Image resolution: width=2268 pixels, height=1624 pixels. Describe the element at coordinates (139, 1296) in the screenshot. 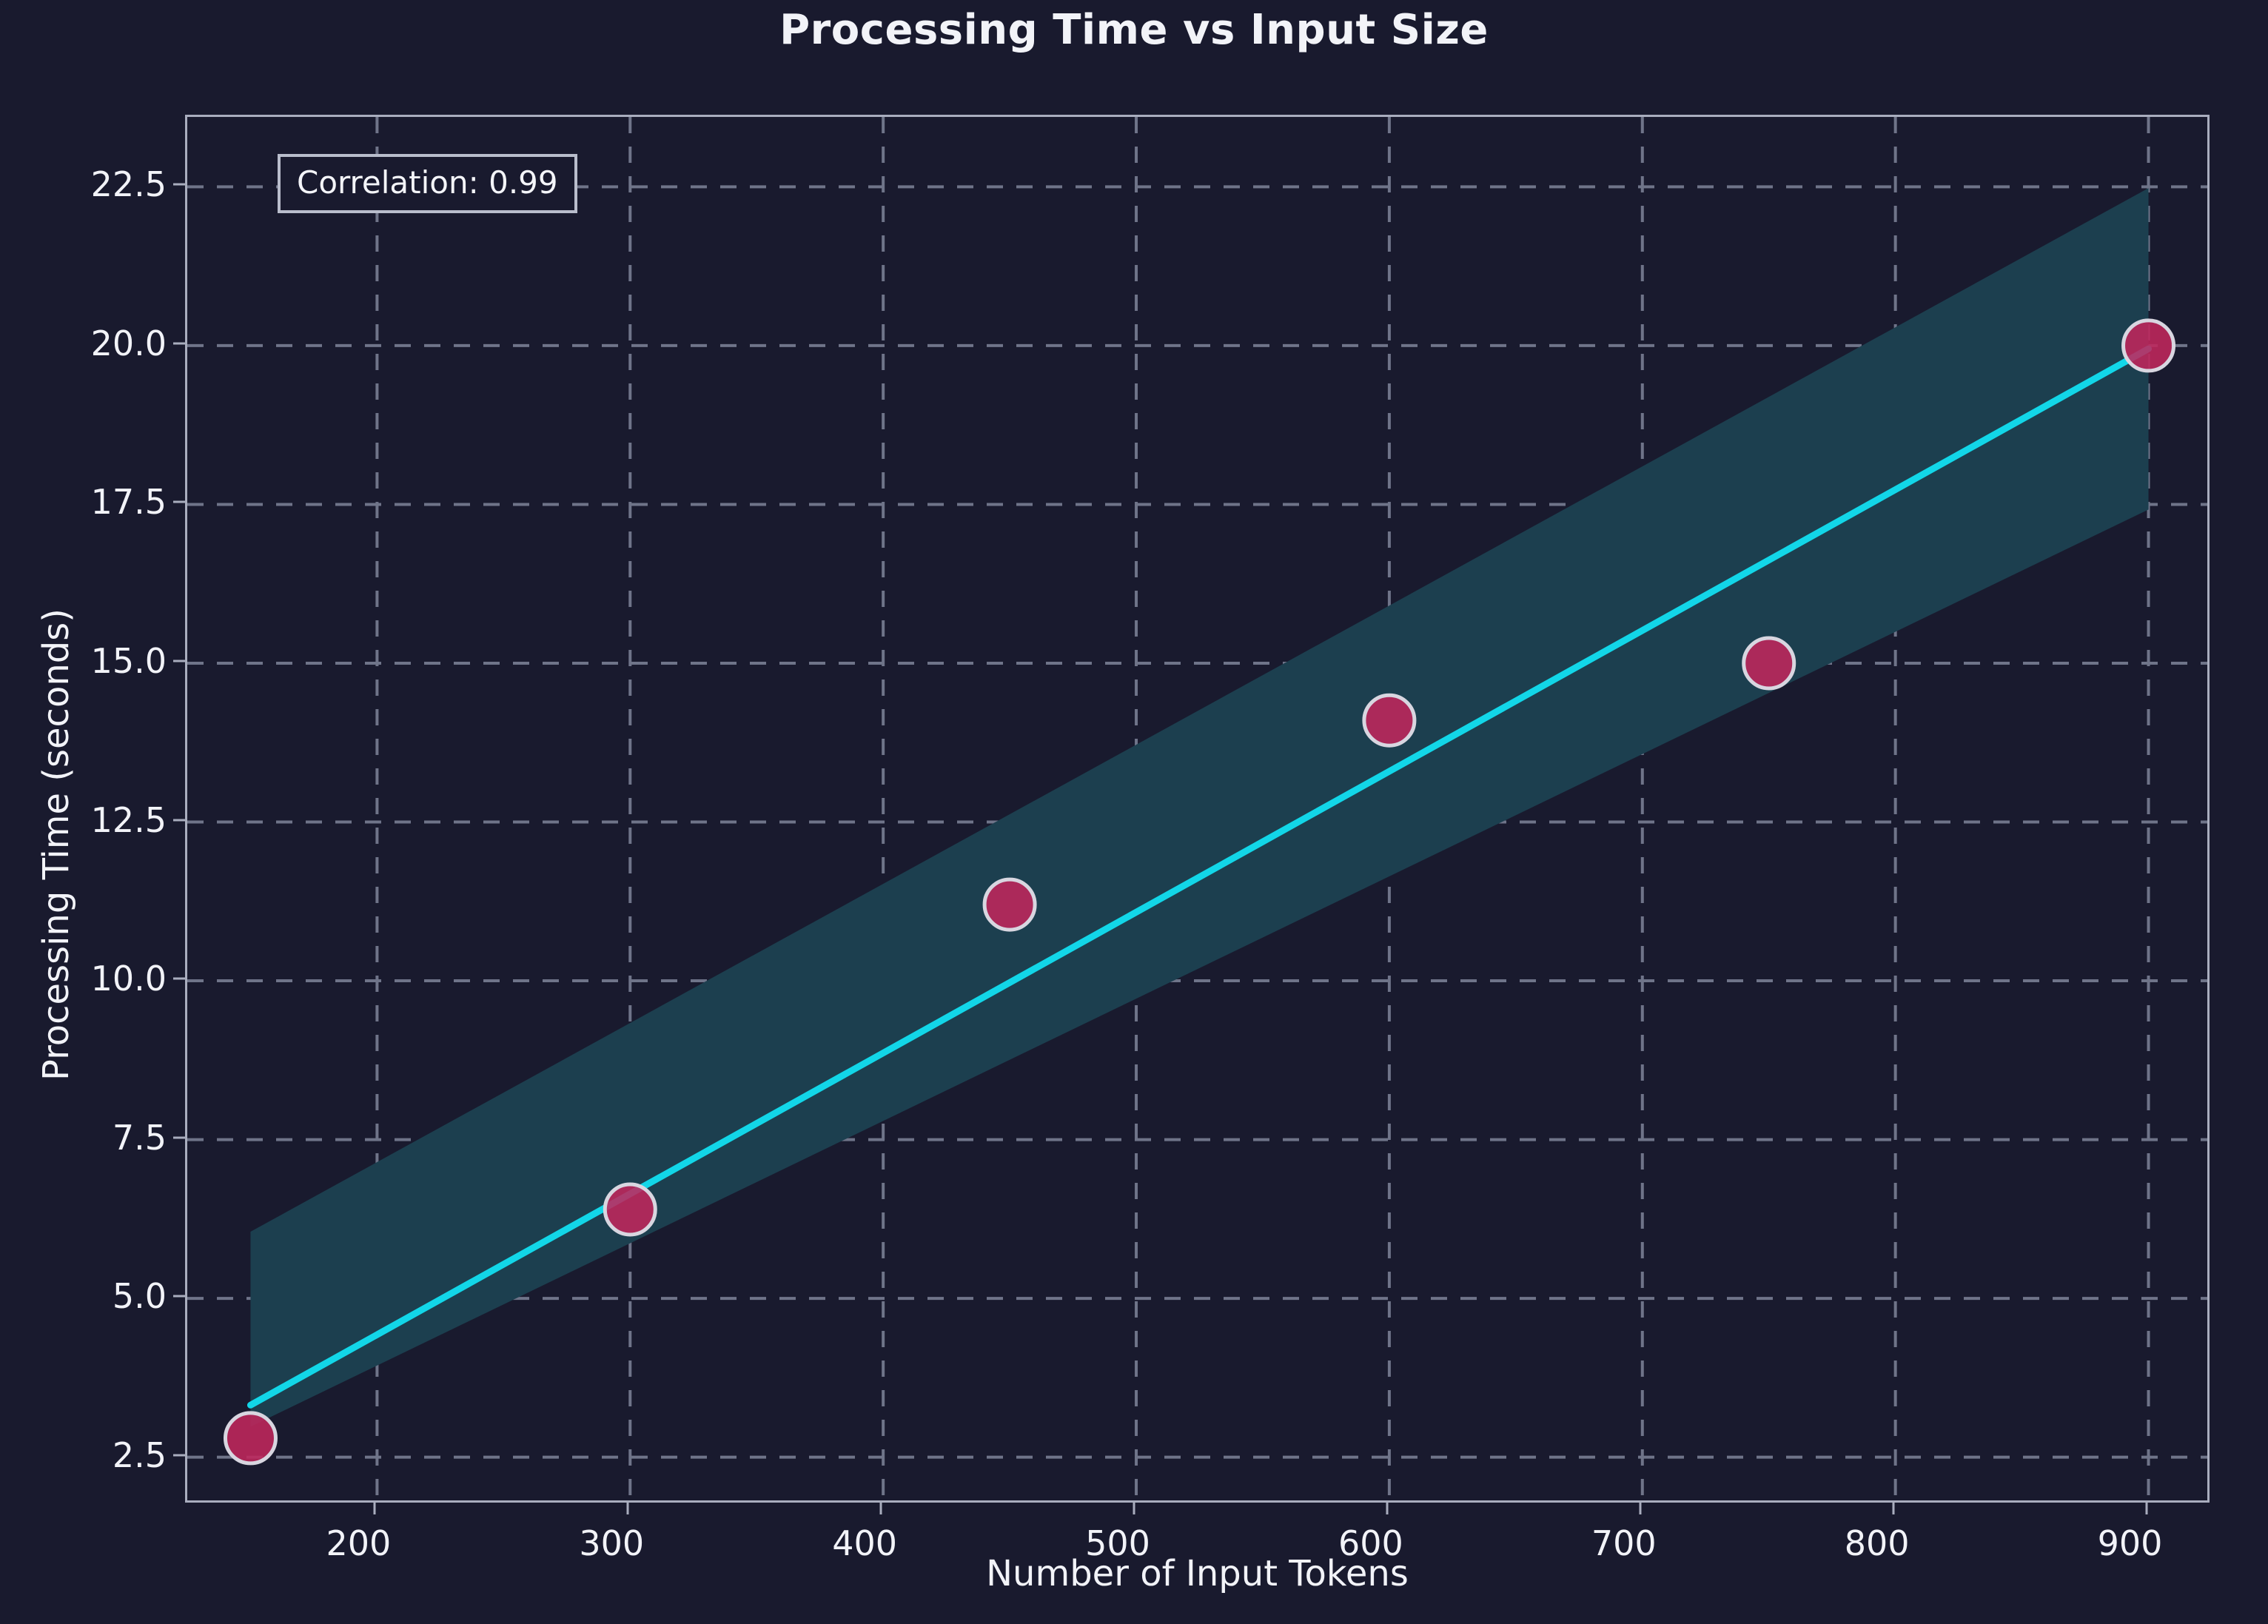

I see `y-tick-label: 5.0` at that location.